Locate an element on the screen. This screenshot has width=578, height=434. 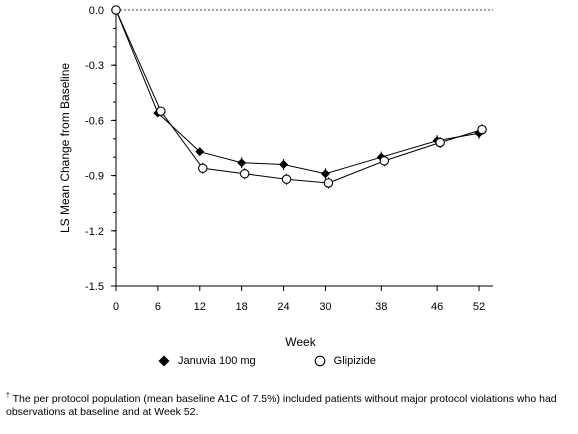
x-tick-label: 18 is located at coordinates (242, 307).